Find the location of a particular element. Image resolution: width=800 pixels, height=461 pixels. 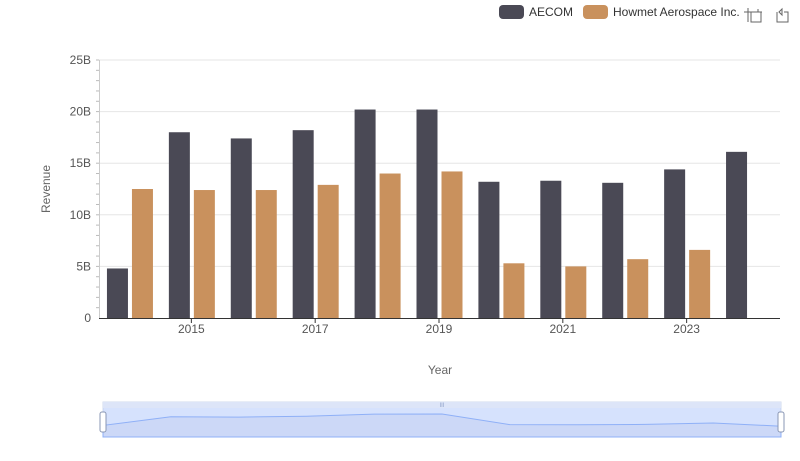

legend: AECOM Howmet Aerospace Inc. is located at coordinates (619, 12).